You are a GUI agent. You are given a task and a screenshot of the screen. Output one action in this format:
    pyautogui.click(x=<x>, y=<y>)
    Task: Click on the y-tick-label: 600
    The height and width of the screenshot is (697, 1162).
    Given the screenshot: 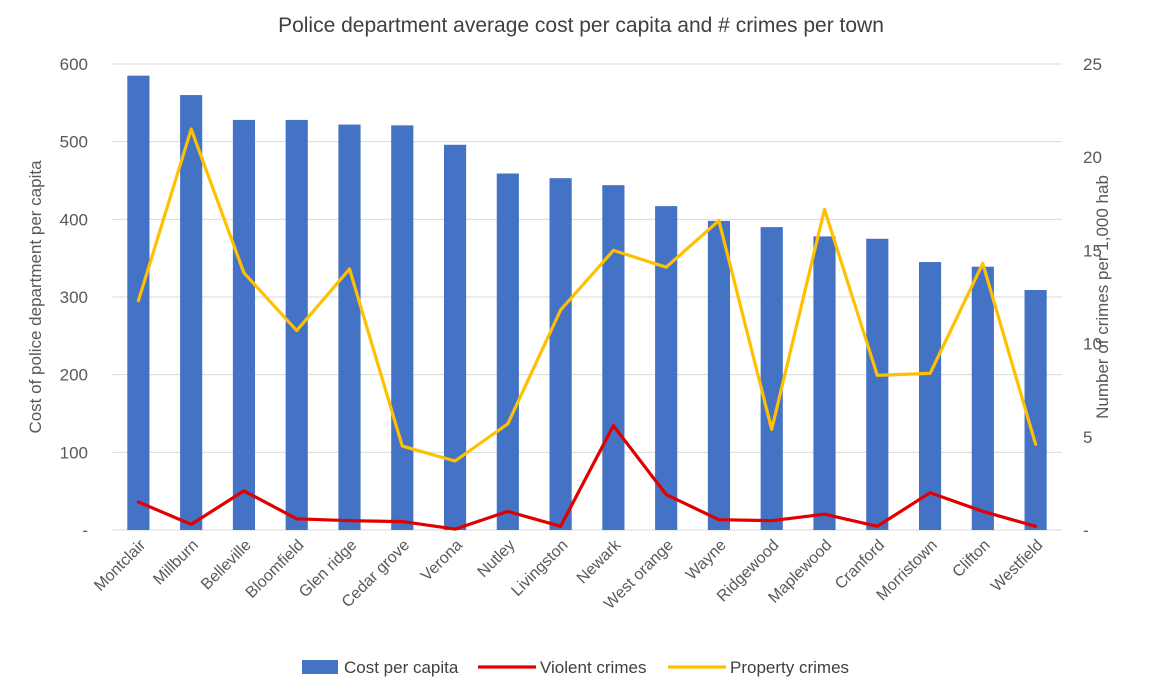 What is the action you would take?
    pyautogui.click(x=74, y=64)
    